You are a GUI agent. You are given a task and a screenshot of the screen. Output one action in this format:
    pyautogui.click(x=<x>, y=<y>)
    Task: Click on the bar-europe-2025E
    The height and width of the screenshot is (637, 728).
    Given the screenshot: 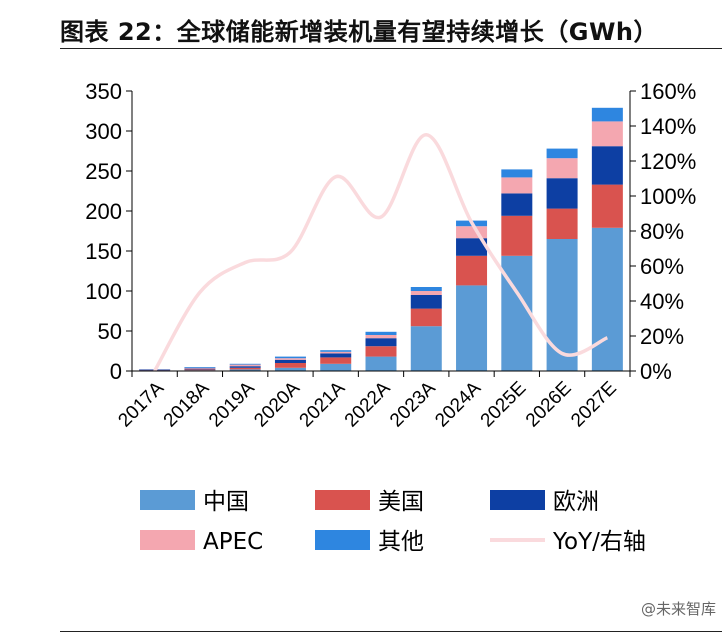 What is the action you would take?
    pyautogui.click(x=517, y=204)
    